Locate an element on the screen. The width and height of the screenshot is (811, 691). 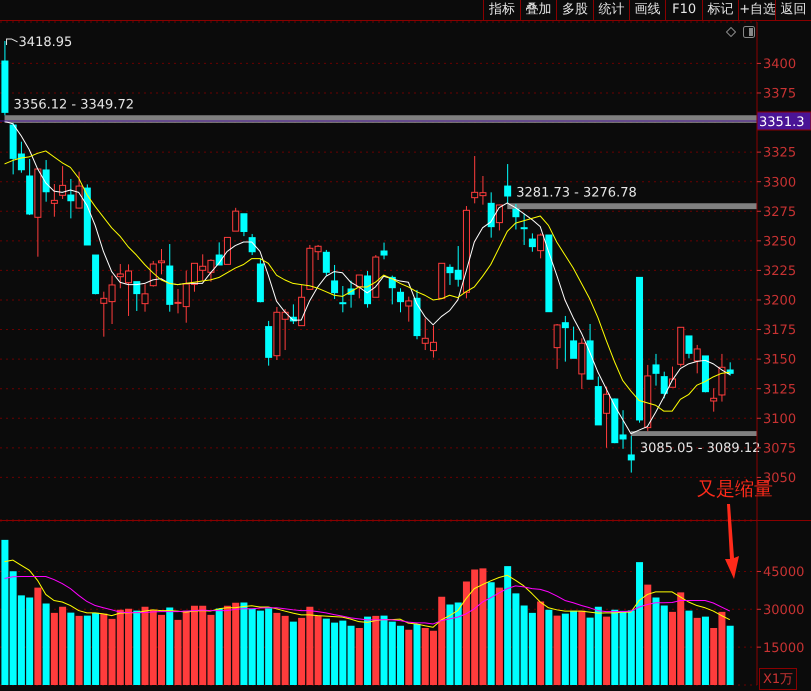
y-tick-label: 45000 is located at coordinates (783, 572).